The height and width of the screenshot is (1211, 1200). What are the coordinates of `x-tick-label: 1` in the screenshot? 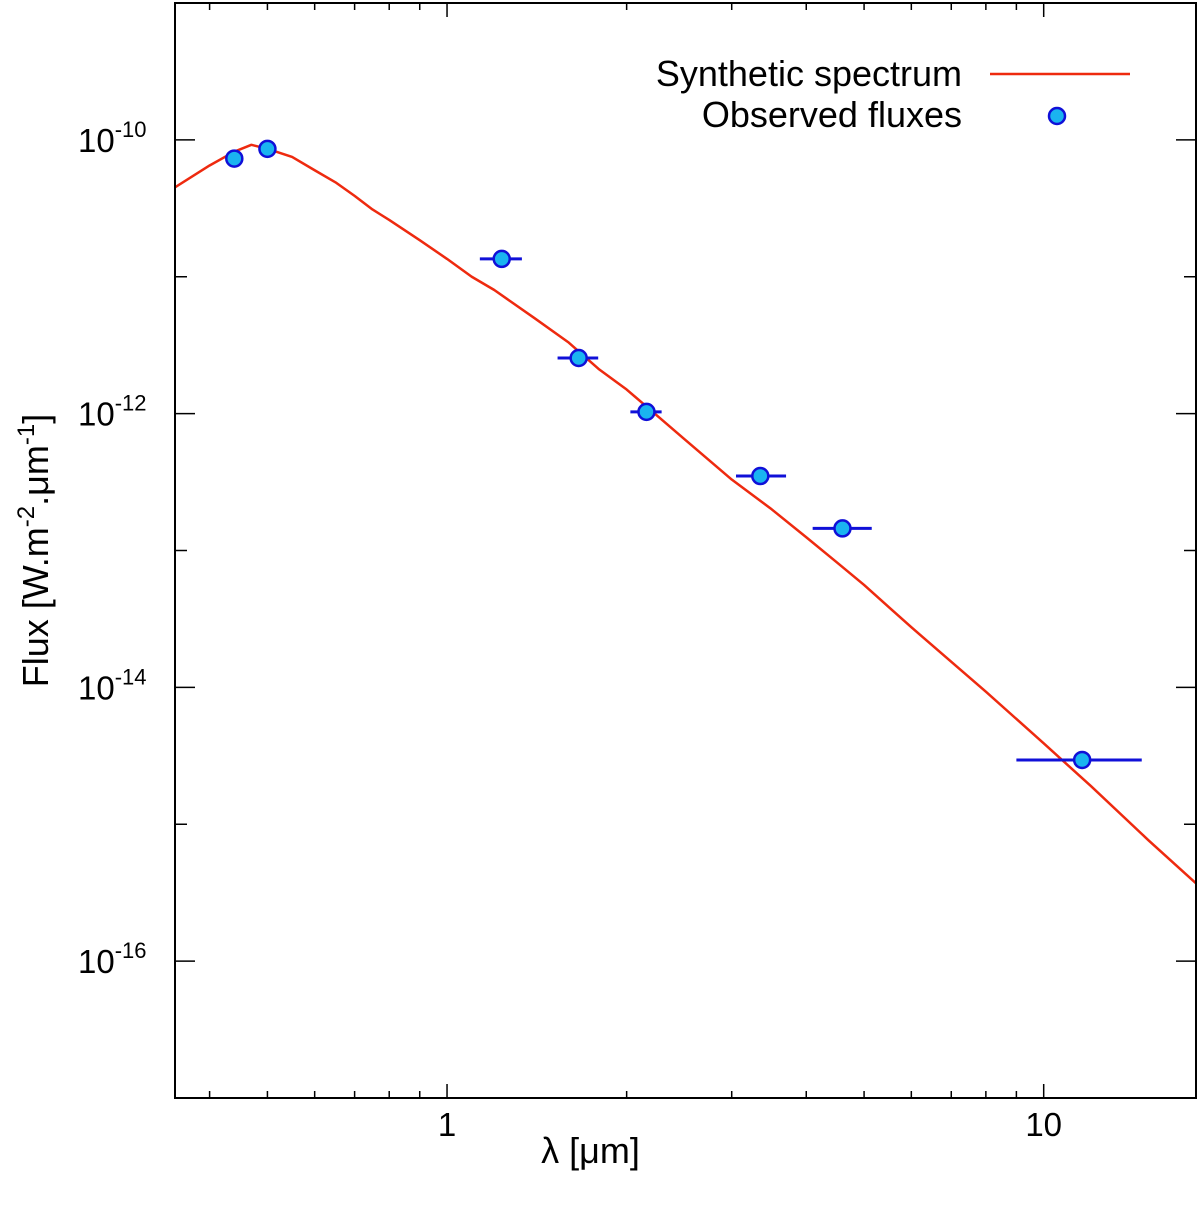 It's located at (447, 1124).